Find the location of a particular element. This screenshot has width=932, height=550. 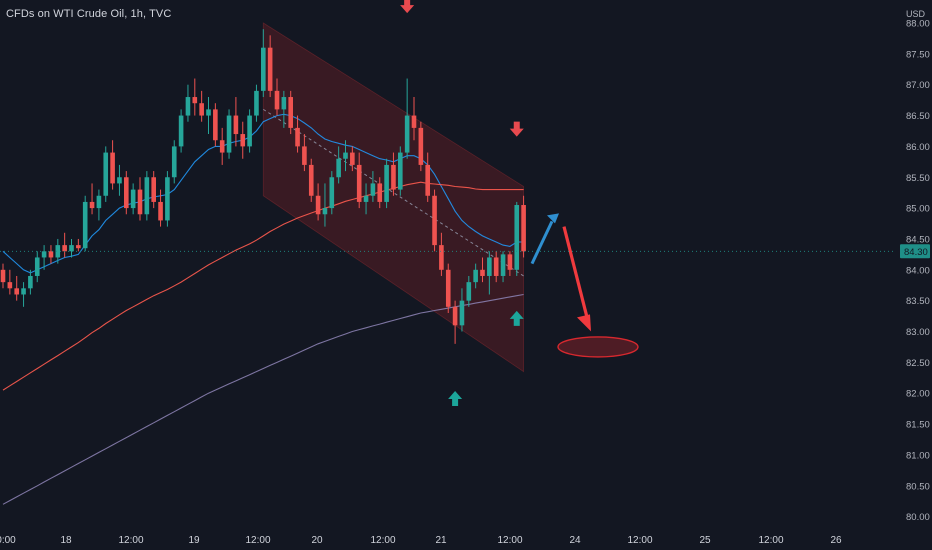

current-price-badge is located at coordinates (915, 251).